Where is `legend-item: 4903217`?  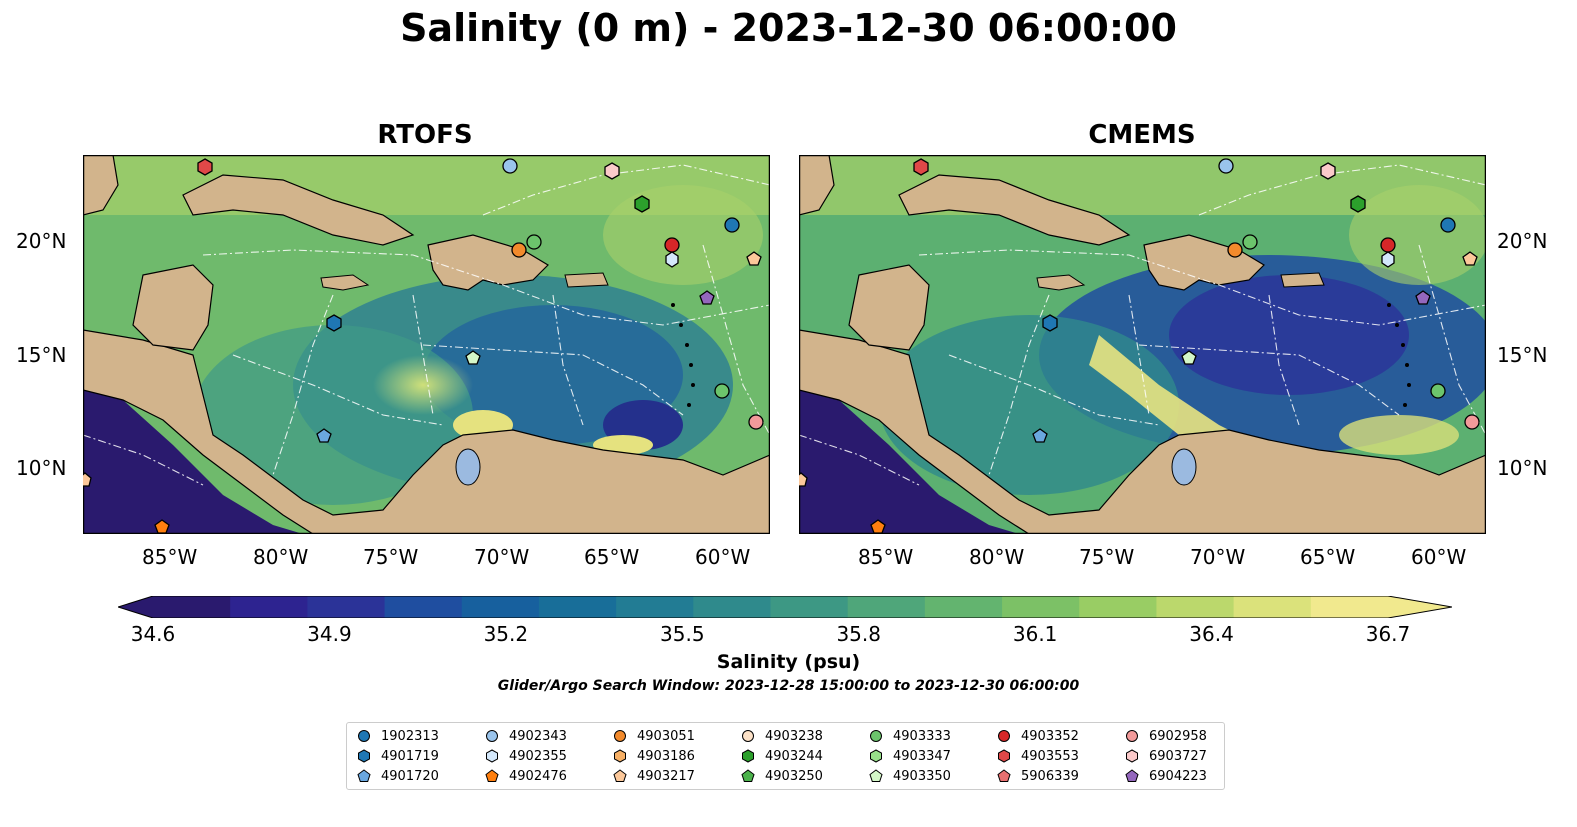
legend-item: 4903217 is located at coordinates (654, 776).